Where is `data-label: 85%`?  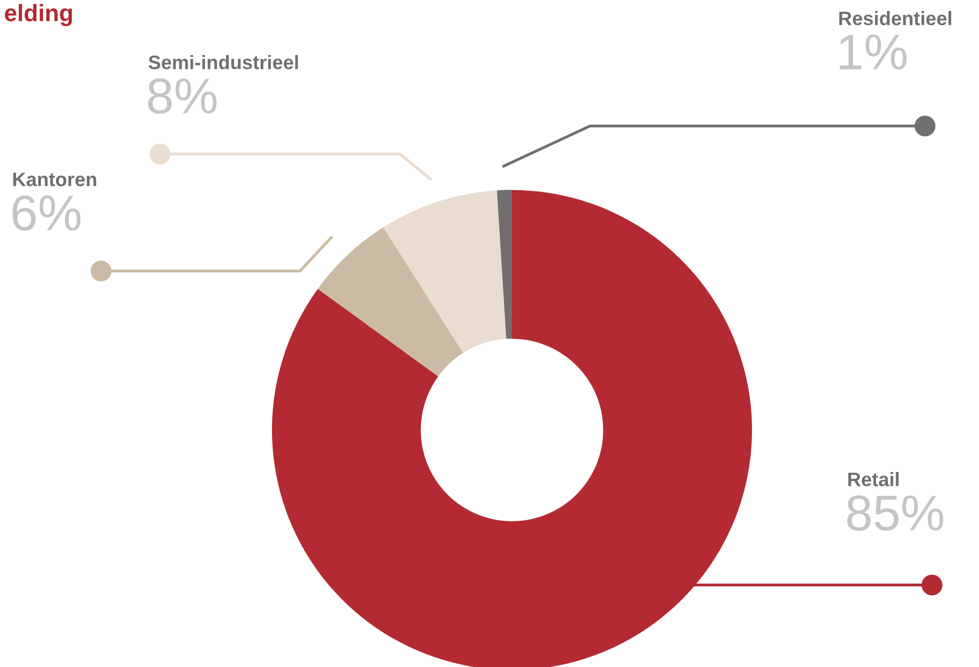
data-label: 85% is located at coordinates (895, 513).